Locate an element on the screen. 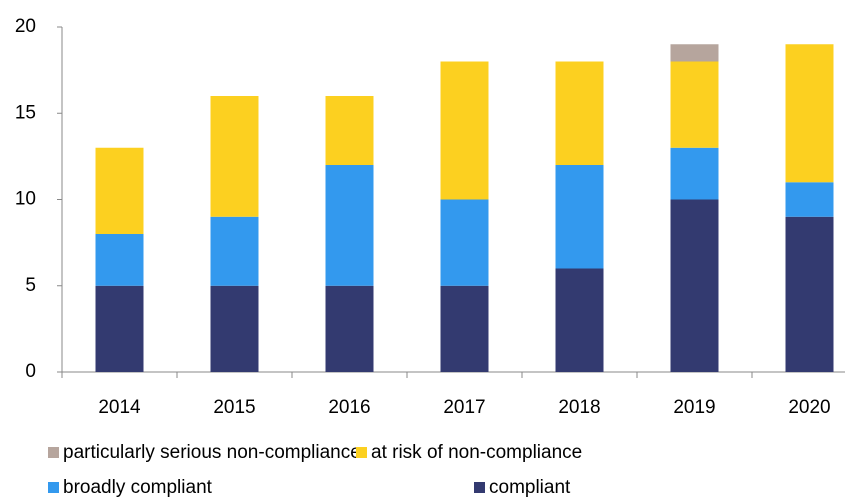 This screenshot has height=499, width=856. legend-label: at risk of non-compliance is located at coordinates (476, 452).